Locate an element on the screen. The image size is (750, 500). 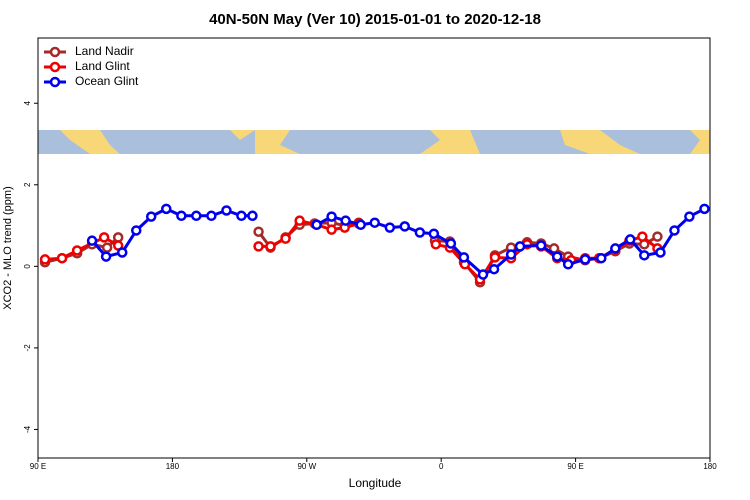
y-tick-label: -2 is located at coordinates (27, 348).